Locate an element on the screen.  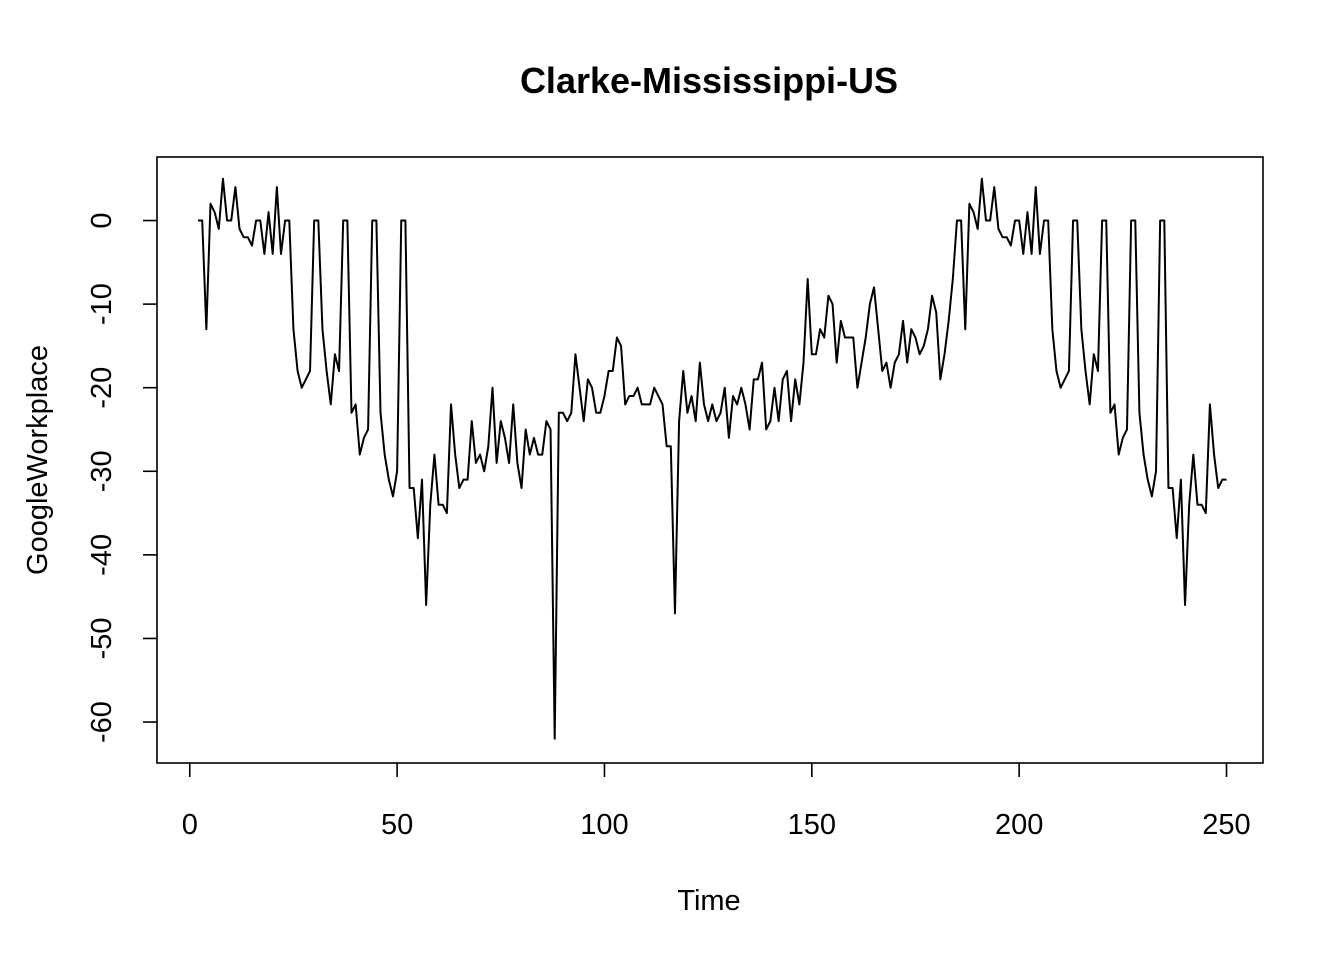
y-tick-label: -60 is located at coordinates (102, 722).